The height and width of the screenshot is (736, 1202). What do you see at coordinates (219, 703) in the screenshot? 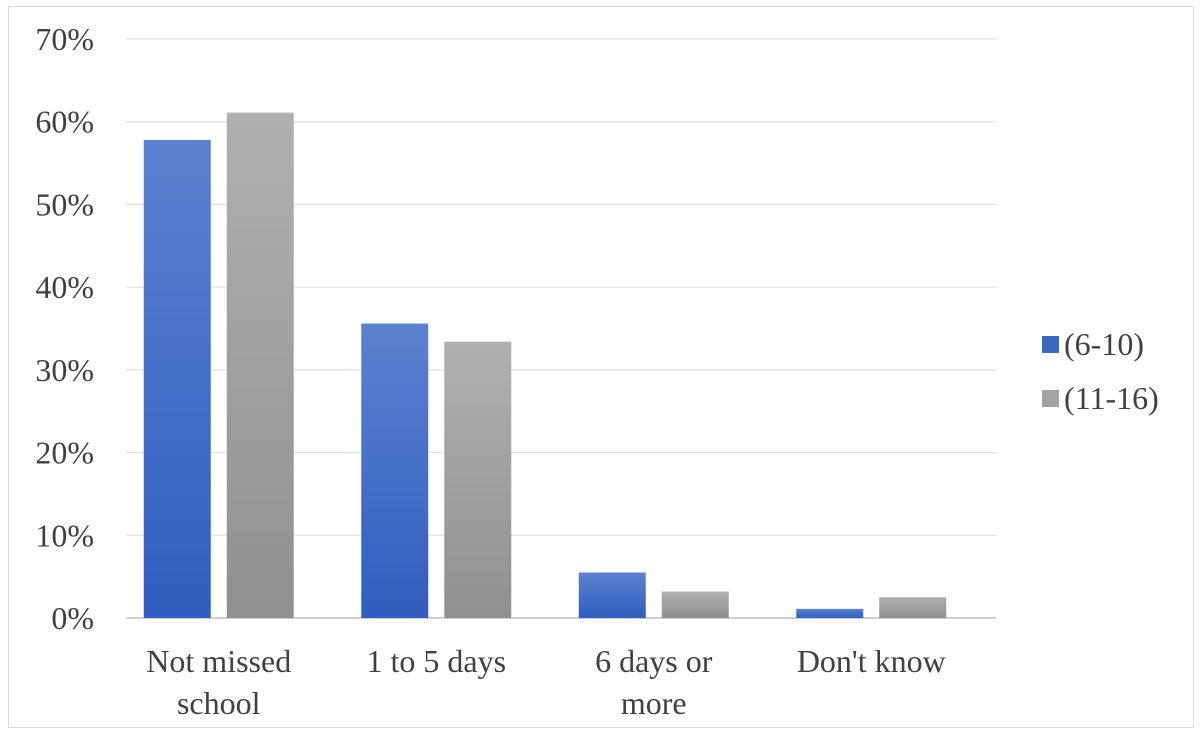
I see `x-category-label: school` at bounding box center [219, 703].